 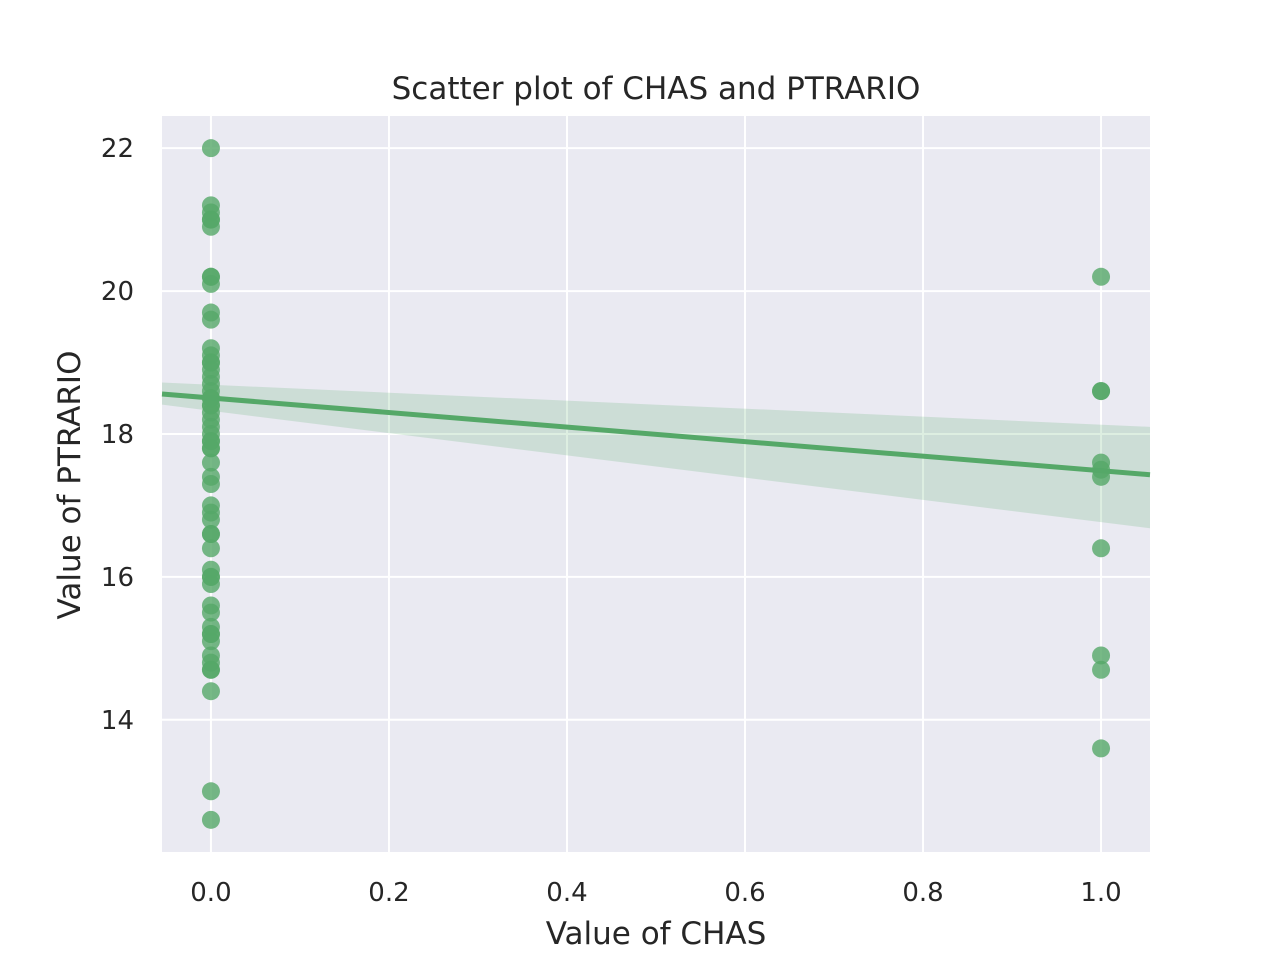 I want to click on regression-line, so click(x=656, y=434).